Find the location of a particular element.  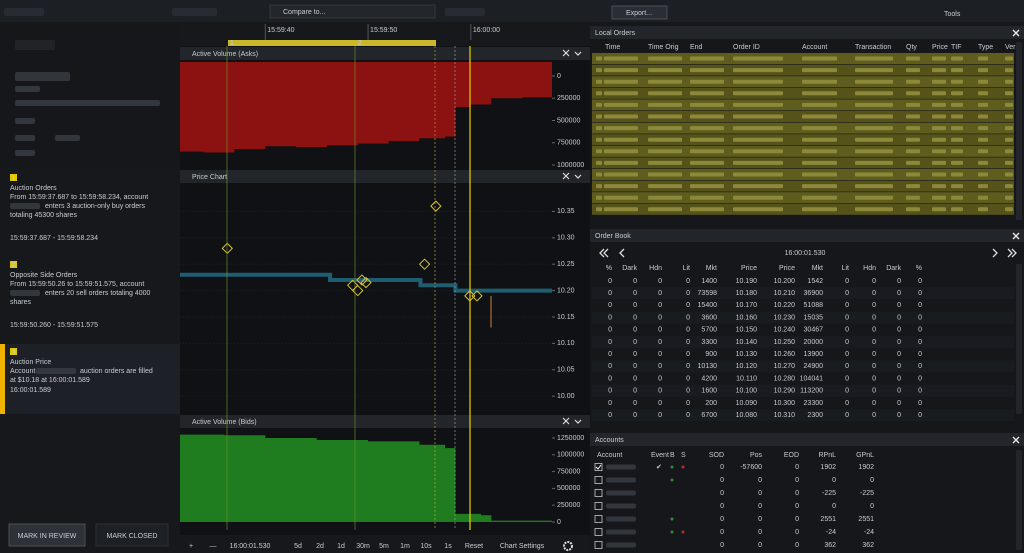

book-cell: 10.300 is located at coordinates (785, 403).